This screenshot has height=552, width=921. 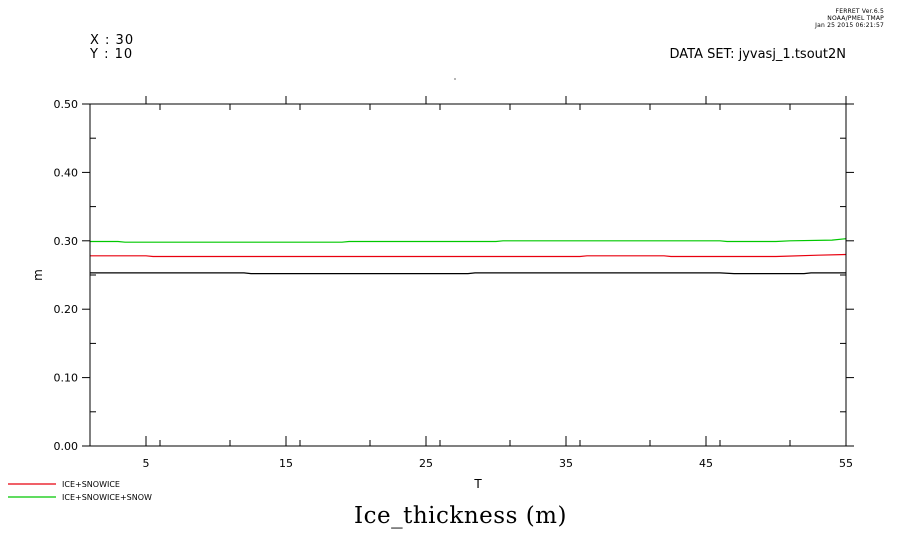 What do you see at coordinates (38, 275) in the screenshot?
I see `y-axis-label: m` at bounding box center [38, 275].